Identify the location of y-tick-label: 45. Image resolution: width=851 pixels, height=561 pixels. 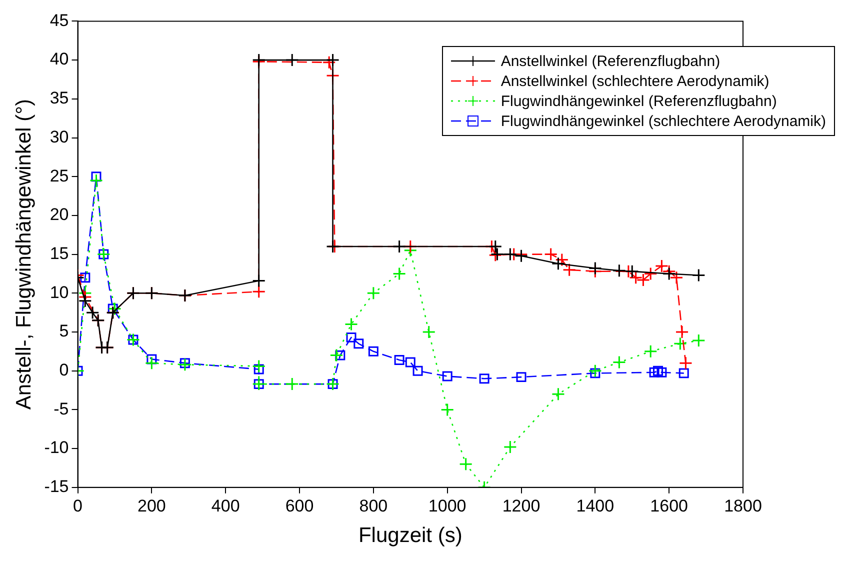
(59, 20).